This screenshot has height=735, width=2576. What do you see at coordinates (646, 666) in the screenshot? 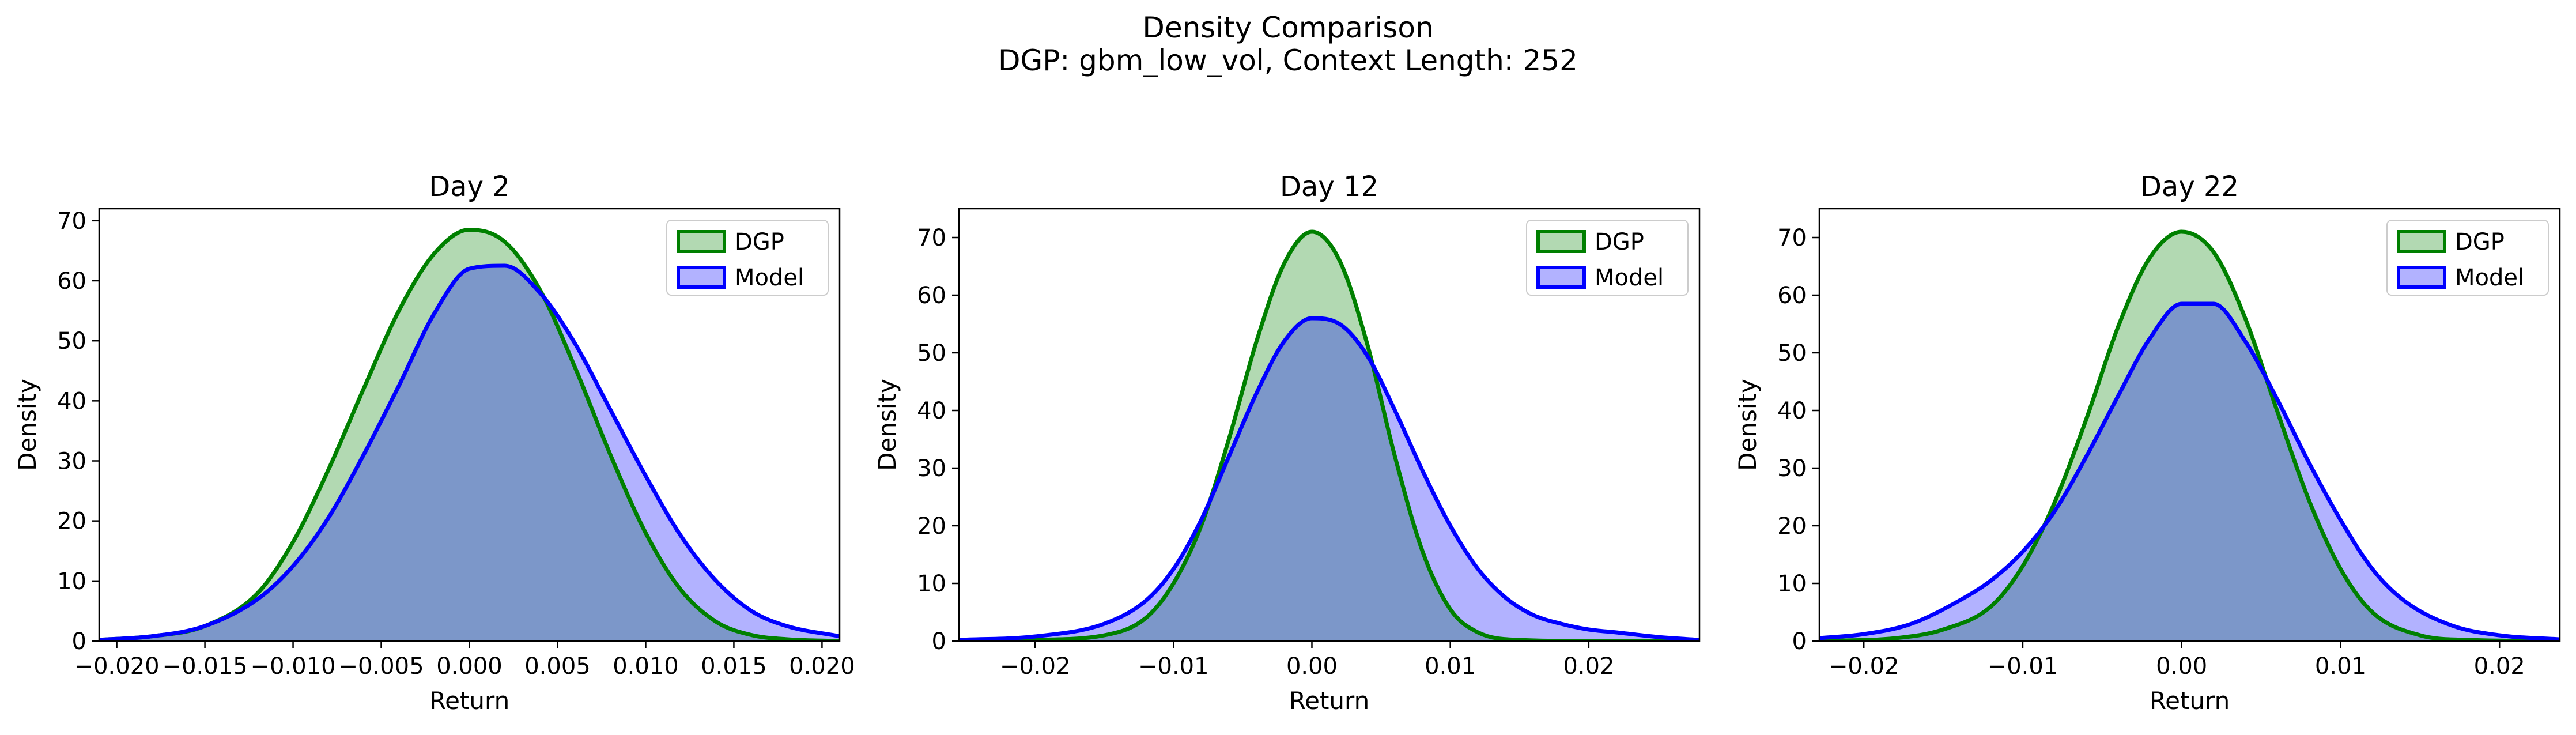
I see `x-tick-label: 0.010` at bounding box center [646, 666].